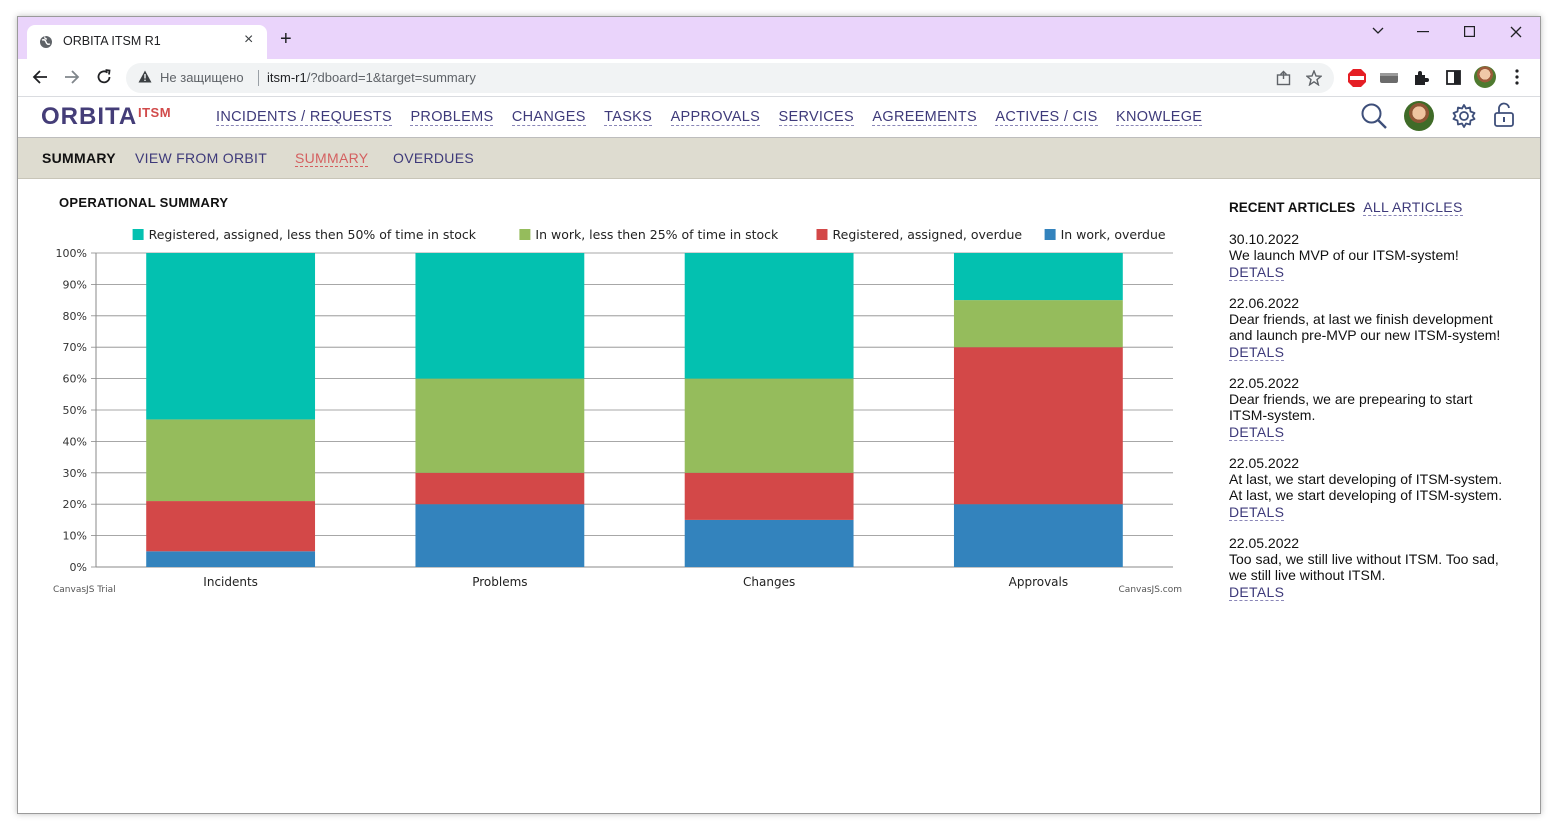 The height and width of the screenshot is (835, 1561). What do you see at coordinates (201, 158) in the screenshot?
I see `subnav-view-from-orbit: VIEW FROM ORBIT` at bounding box center [201, 158].